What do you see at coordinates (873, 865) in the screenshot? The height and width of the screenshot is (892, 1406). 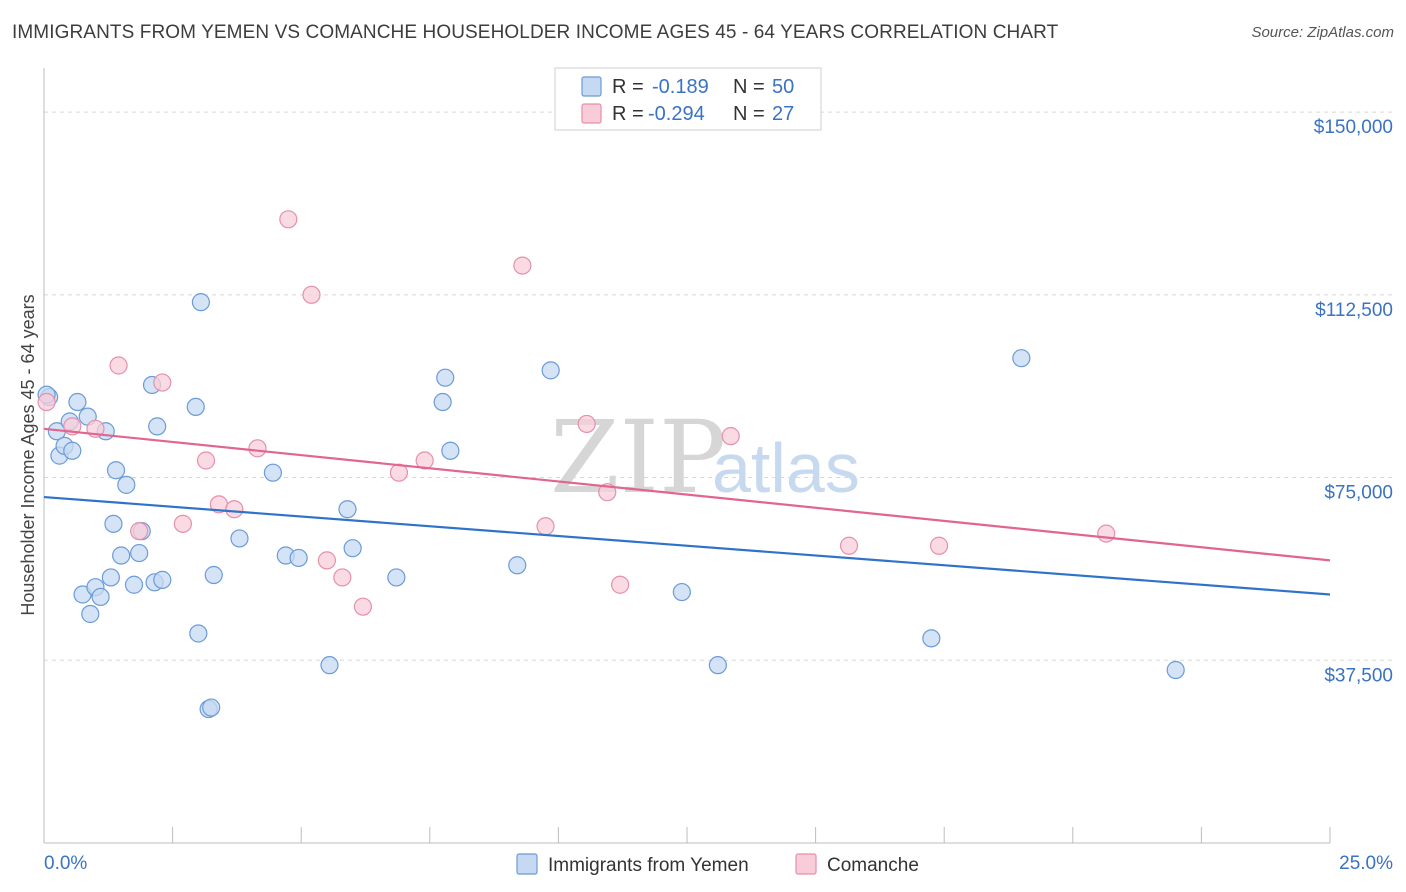 I see `bottom-legend-label-comanche: Comanche` at bounding box center [873, 865].